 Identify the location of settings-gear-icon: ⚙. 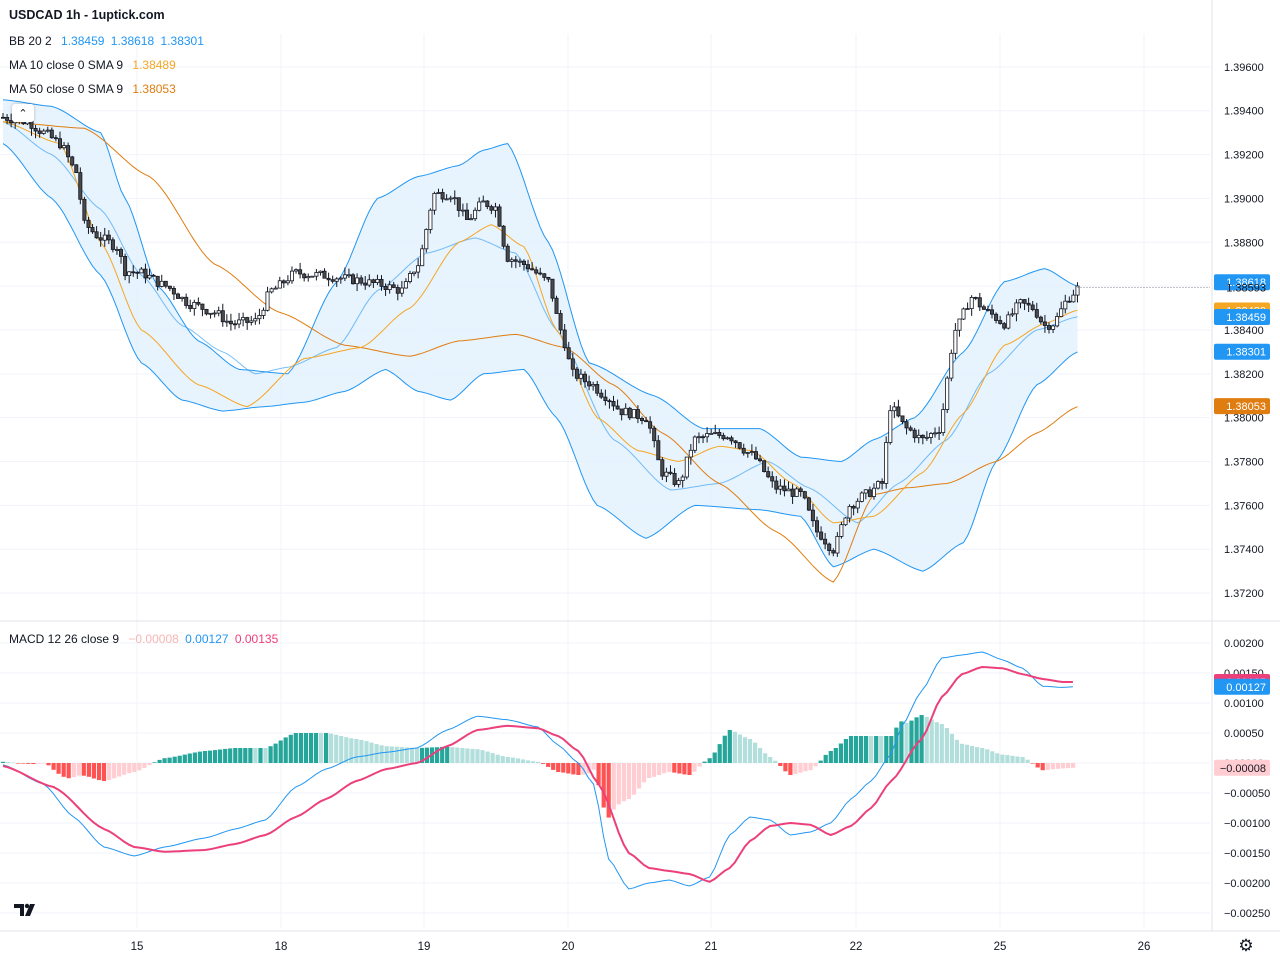
(1246, 945).